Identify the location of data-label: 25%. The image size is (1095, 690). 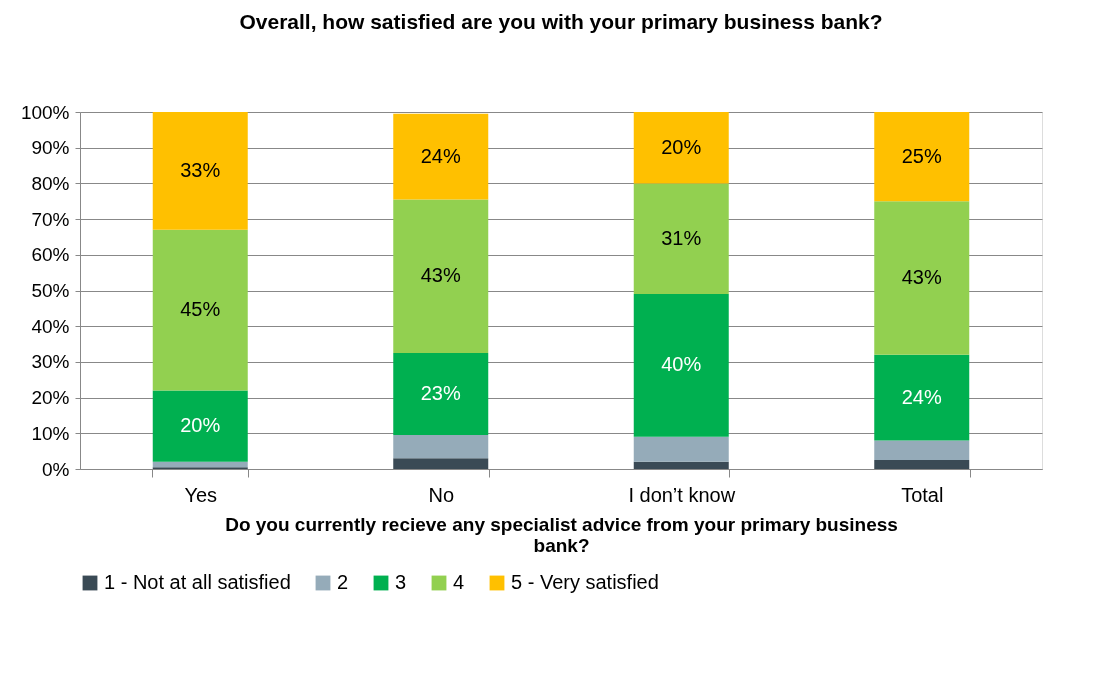
(921, 155).